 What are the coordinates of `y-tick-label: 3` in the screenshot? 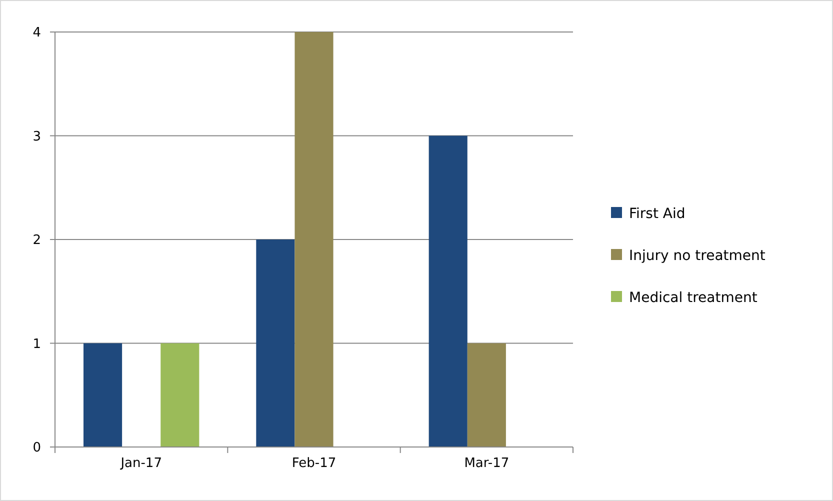 It's located at (36, 136).